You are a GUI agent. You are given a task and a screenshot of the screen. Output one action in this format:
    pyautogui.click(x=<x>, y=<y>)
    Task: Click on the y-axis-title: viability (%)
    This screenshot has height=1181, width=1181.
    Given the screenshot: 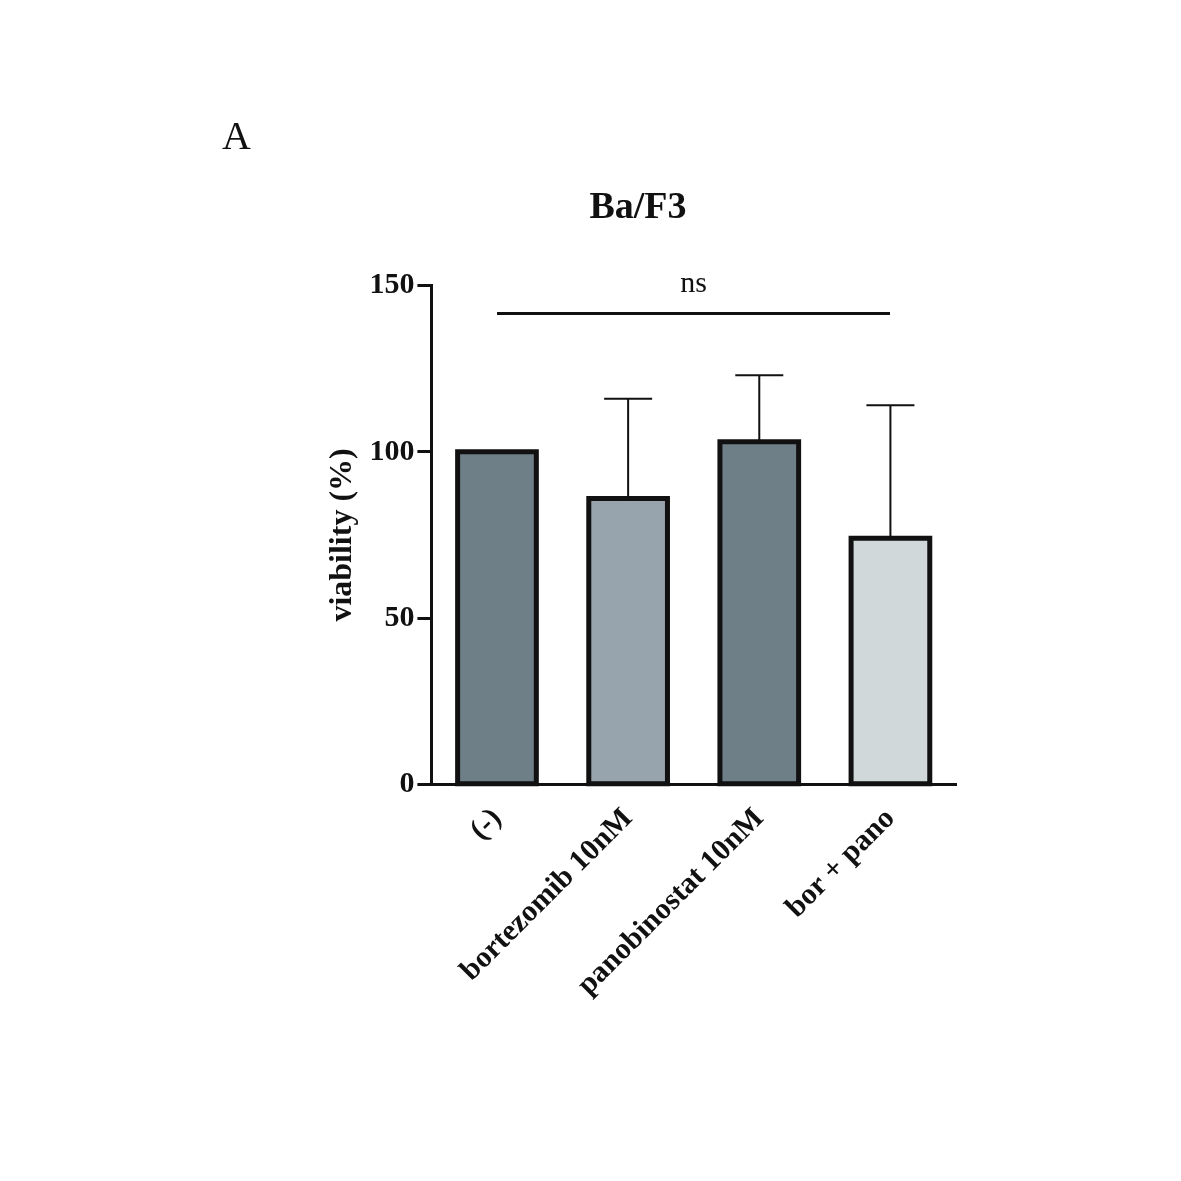 What is the action you would take?
    pyautogui.click(x=340, y=535)
    